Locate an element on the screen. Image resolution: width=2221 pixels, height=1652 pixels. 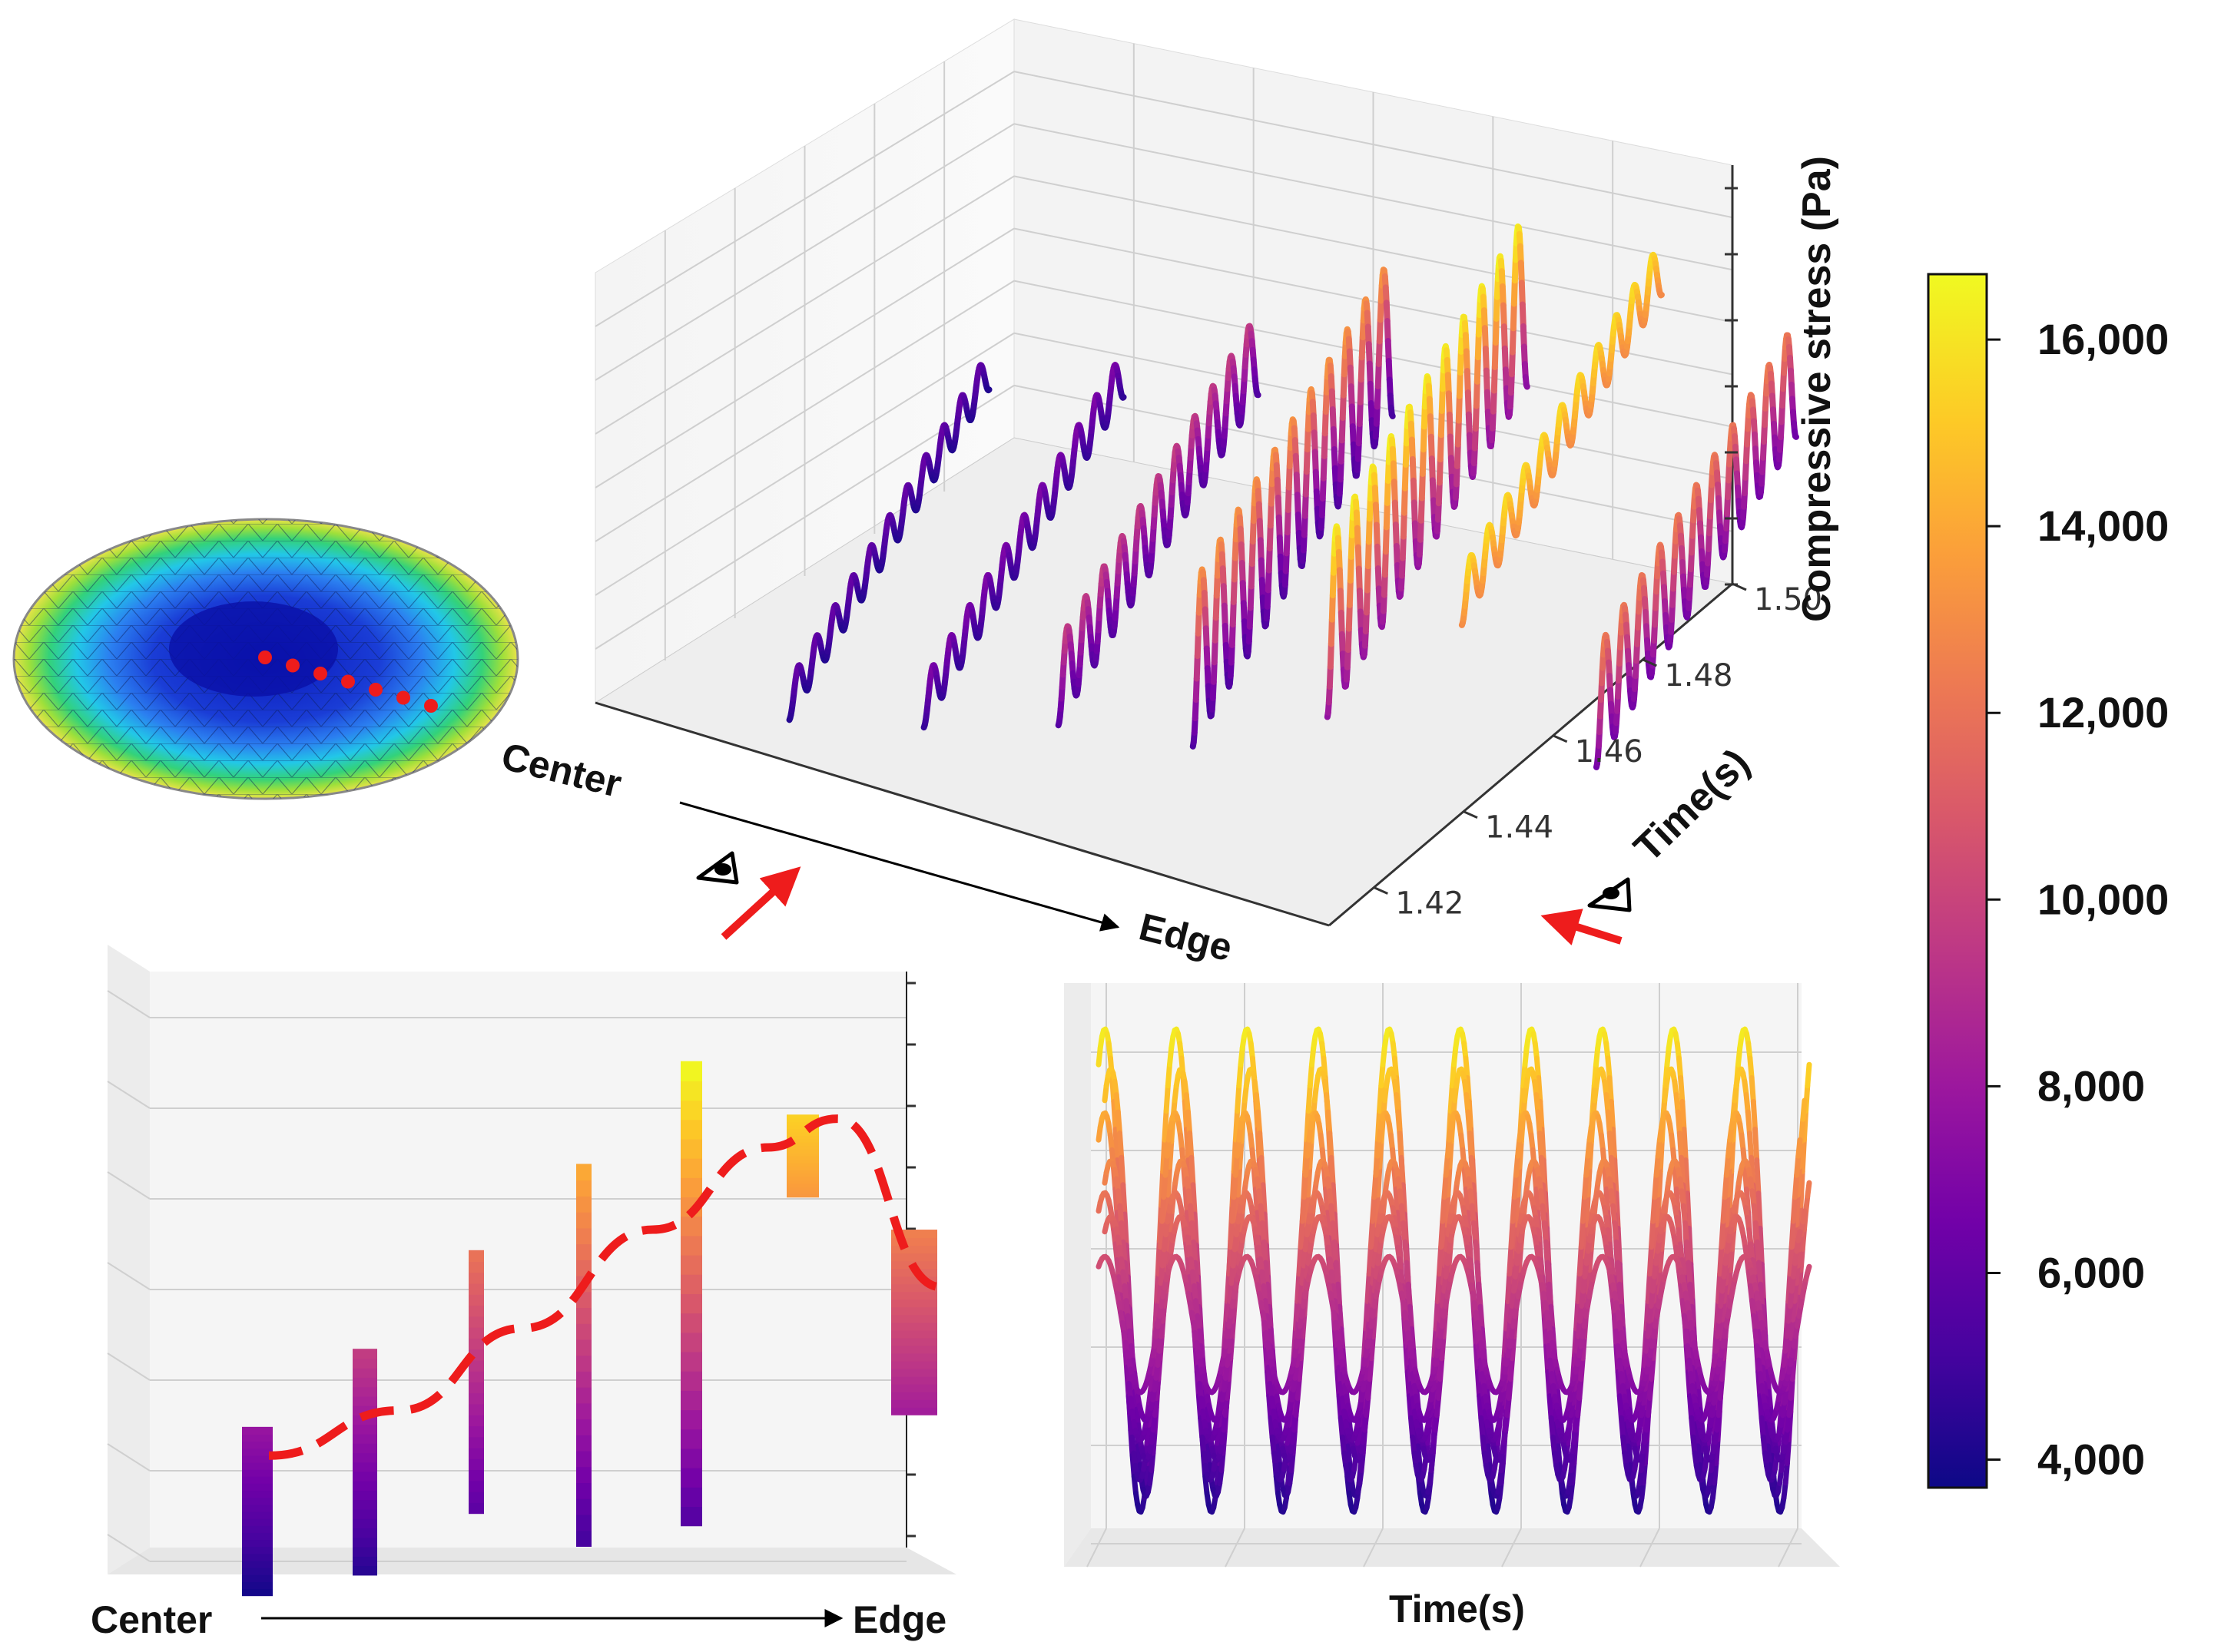
view-arrow-left is located at coordinates (761, 903).